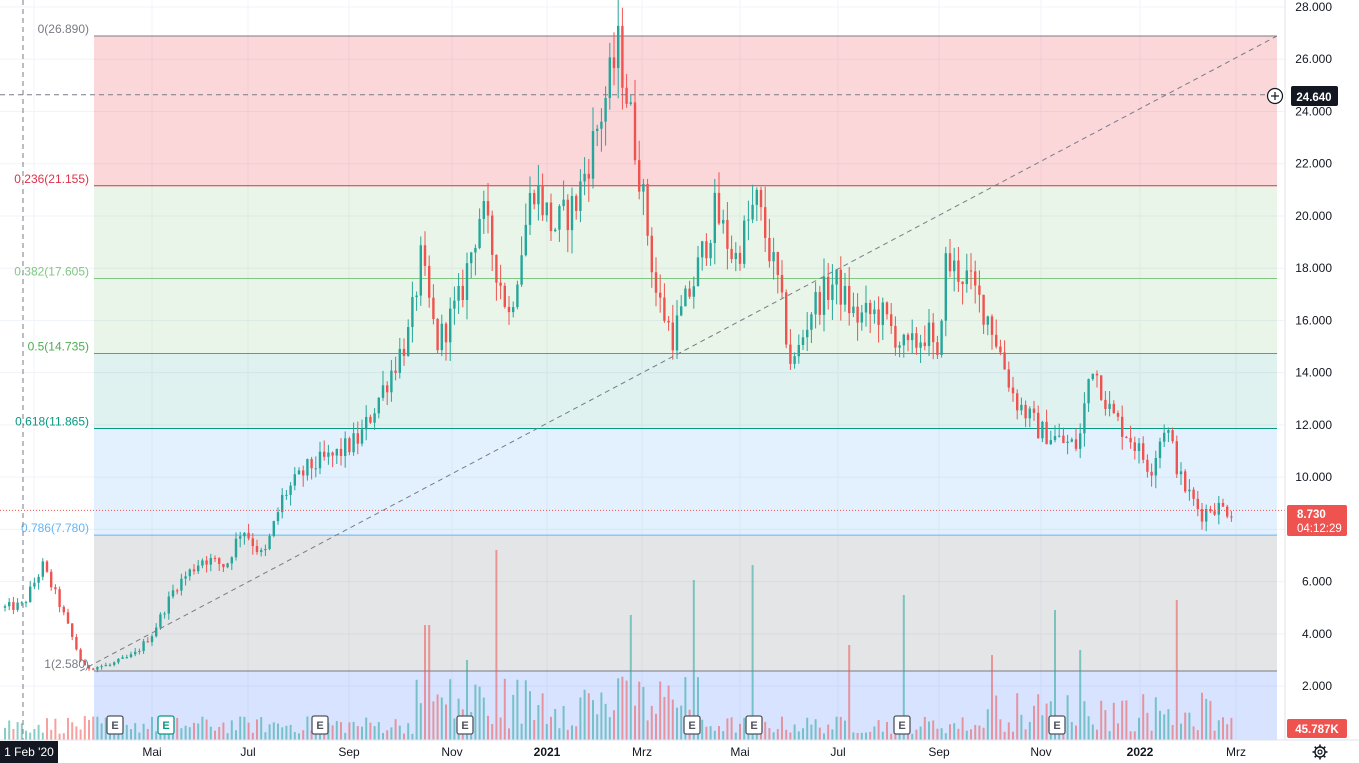 The image size is (1359, 763). I want to click on add-alert-button, so click(1275, 96).